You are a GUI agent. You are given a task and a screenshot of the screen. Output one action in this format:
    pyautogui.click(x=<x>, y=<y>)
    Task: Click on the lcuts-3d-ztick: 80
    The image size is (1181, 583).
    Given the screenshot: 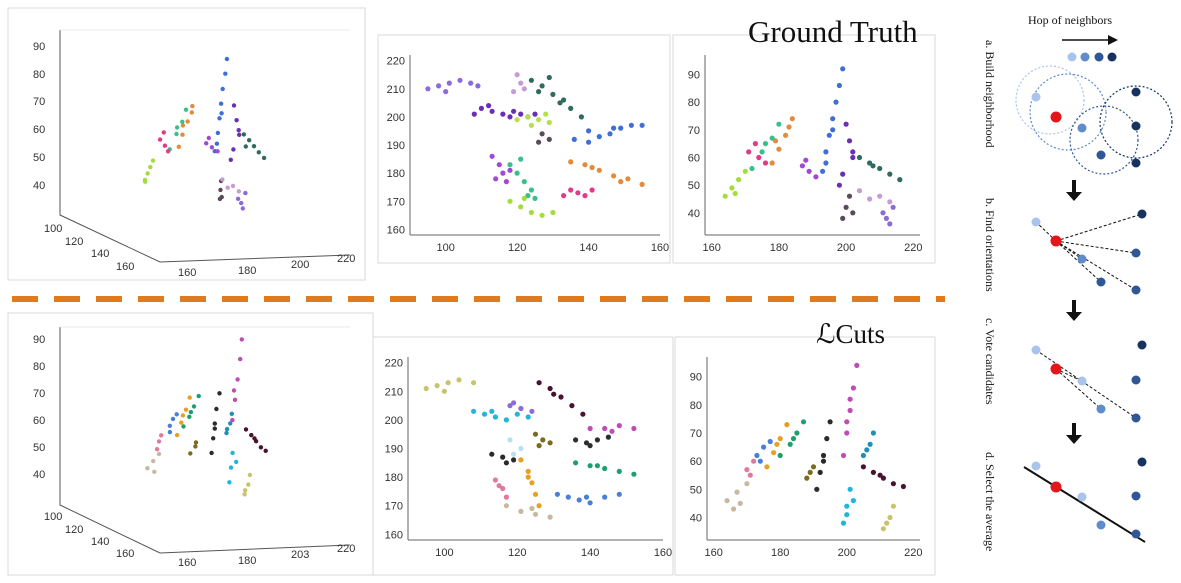 What is the action you would take?
    pyautogui.click(x=39, y=367)
    